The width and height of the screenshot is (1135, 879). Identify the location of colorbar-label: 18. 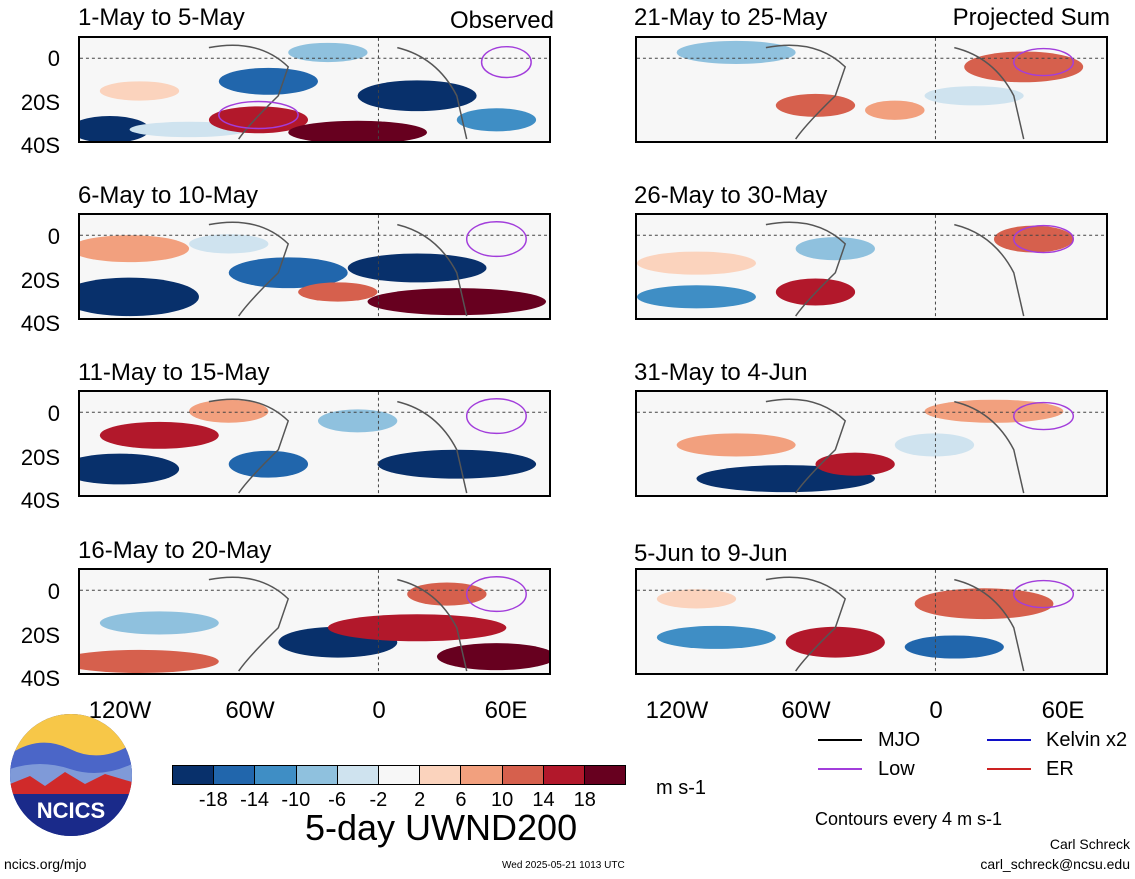
(584, 800).